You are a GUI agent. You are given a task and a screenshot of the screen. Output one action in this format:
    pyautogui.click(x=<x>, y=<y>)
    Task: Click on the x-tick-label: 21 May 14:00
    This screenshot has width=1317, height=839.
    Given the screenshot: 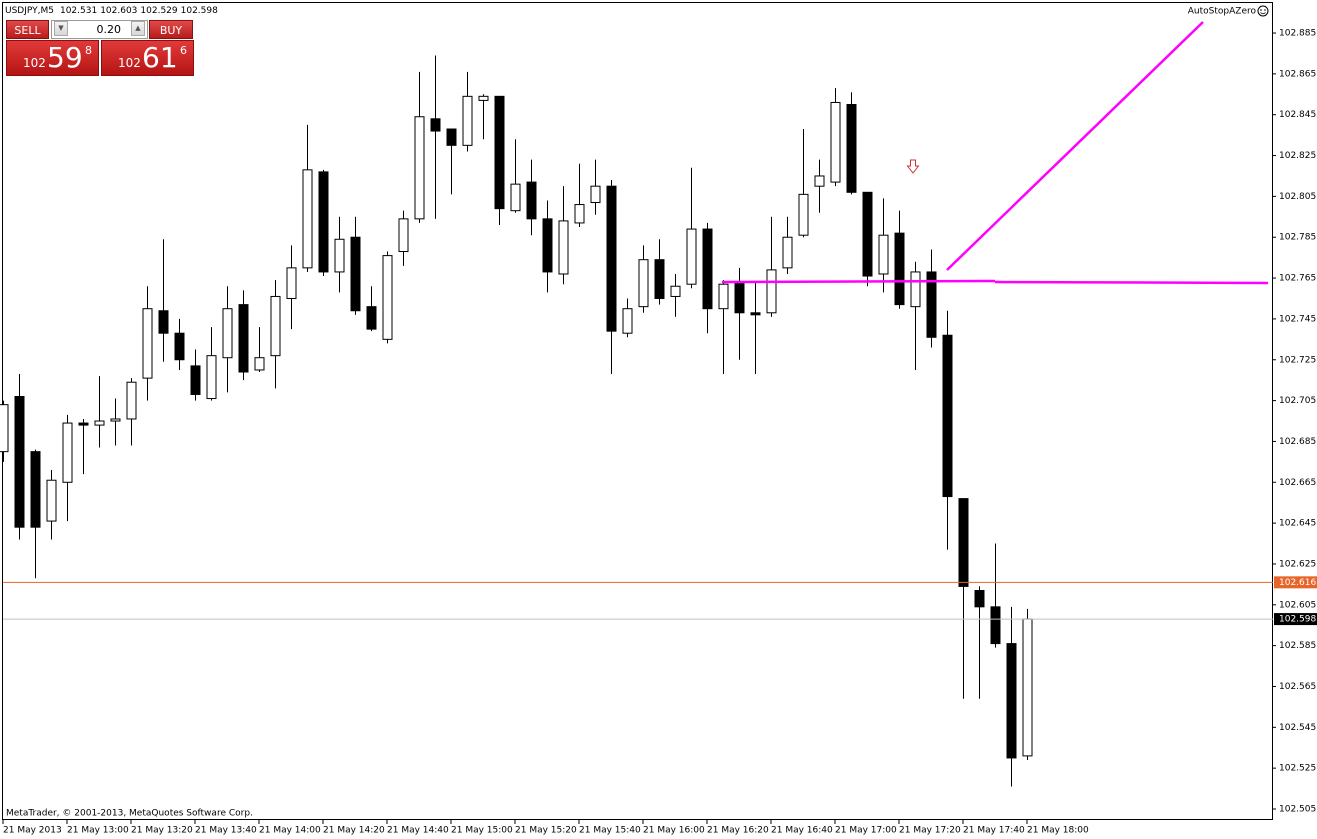 What is the action you would take?
    pyautogui.click(x=290, y=831)
    